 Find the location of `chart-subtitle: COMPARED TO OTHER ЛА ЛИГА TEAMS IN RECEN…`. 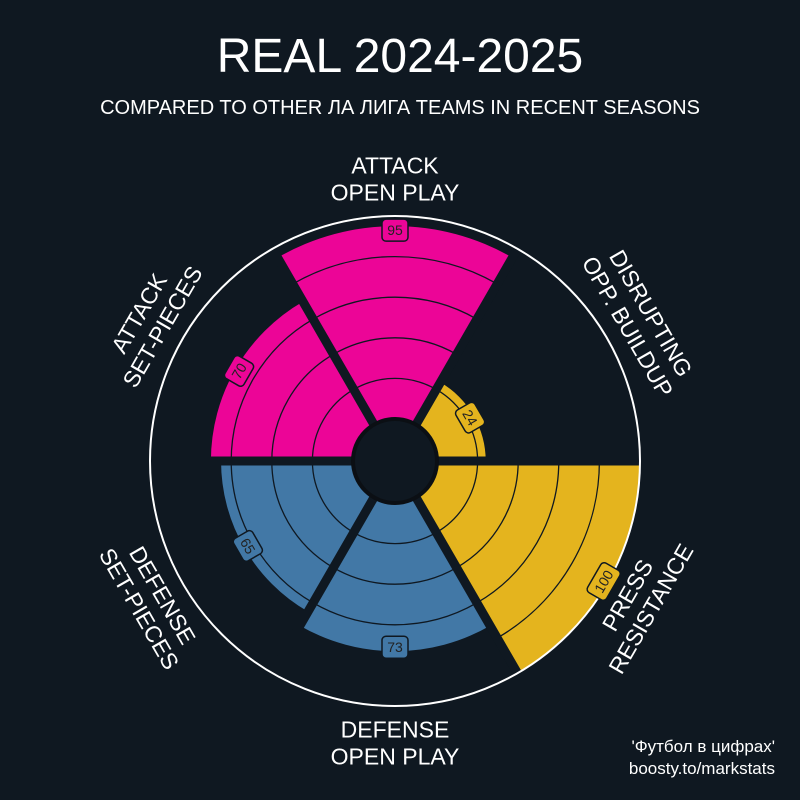

chart-subtitle: COMPARED TO OTHER ЛА ЛИГА TEAMS IN RECEN… is located at coordinates (400, 108).